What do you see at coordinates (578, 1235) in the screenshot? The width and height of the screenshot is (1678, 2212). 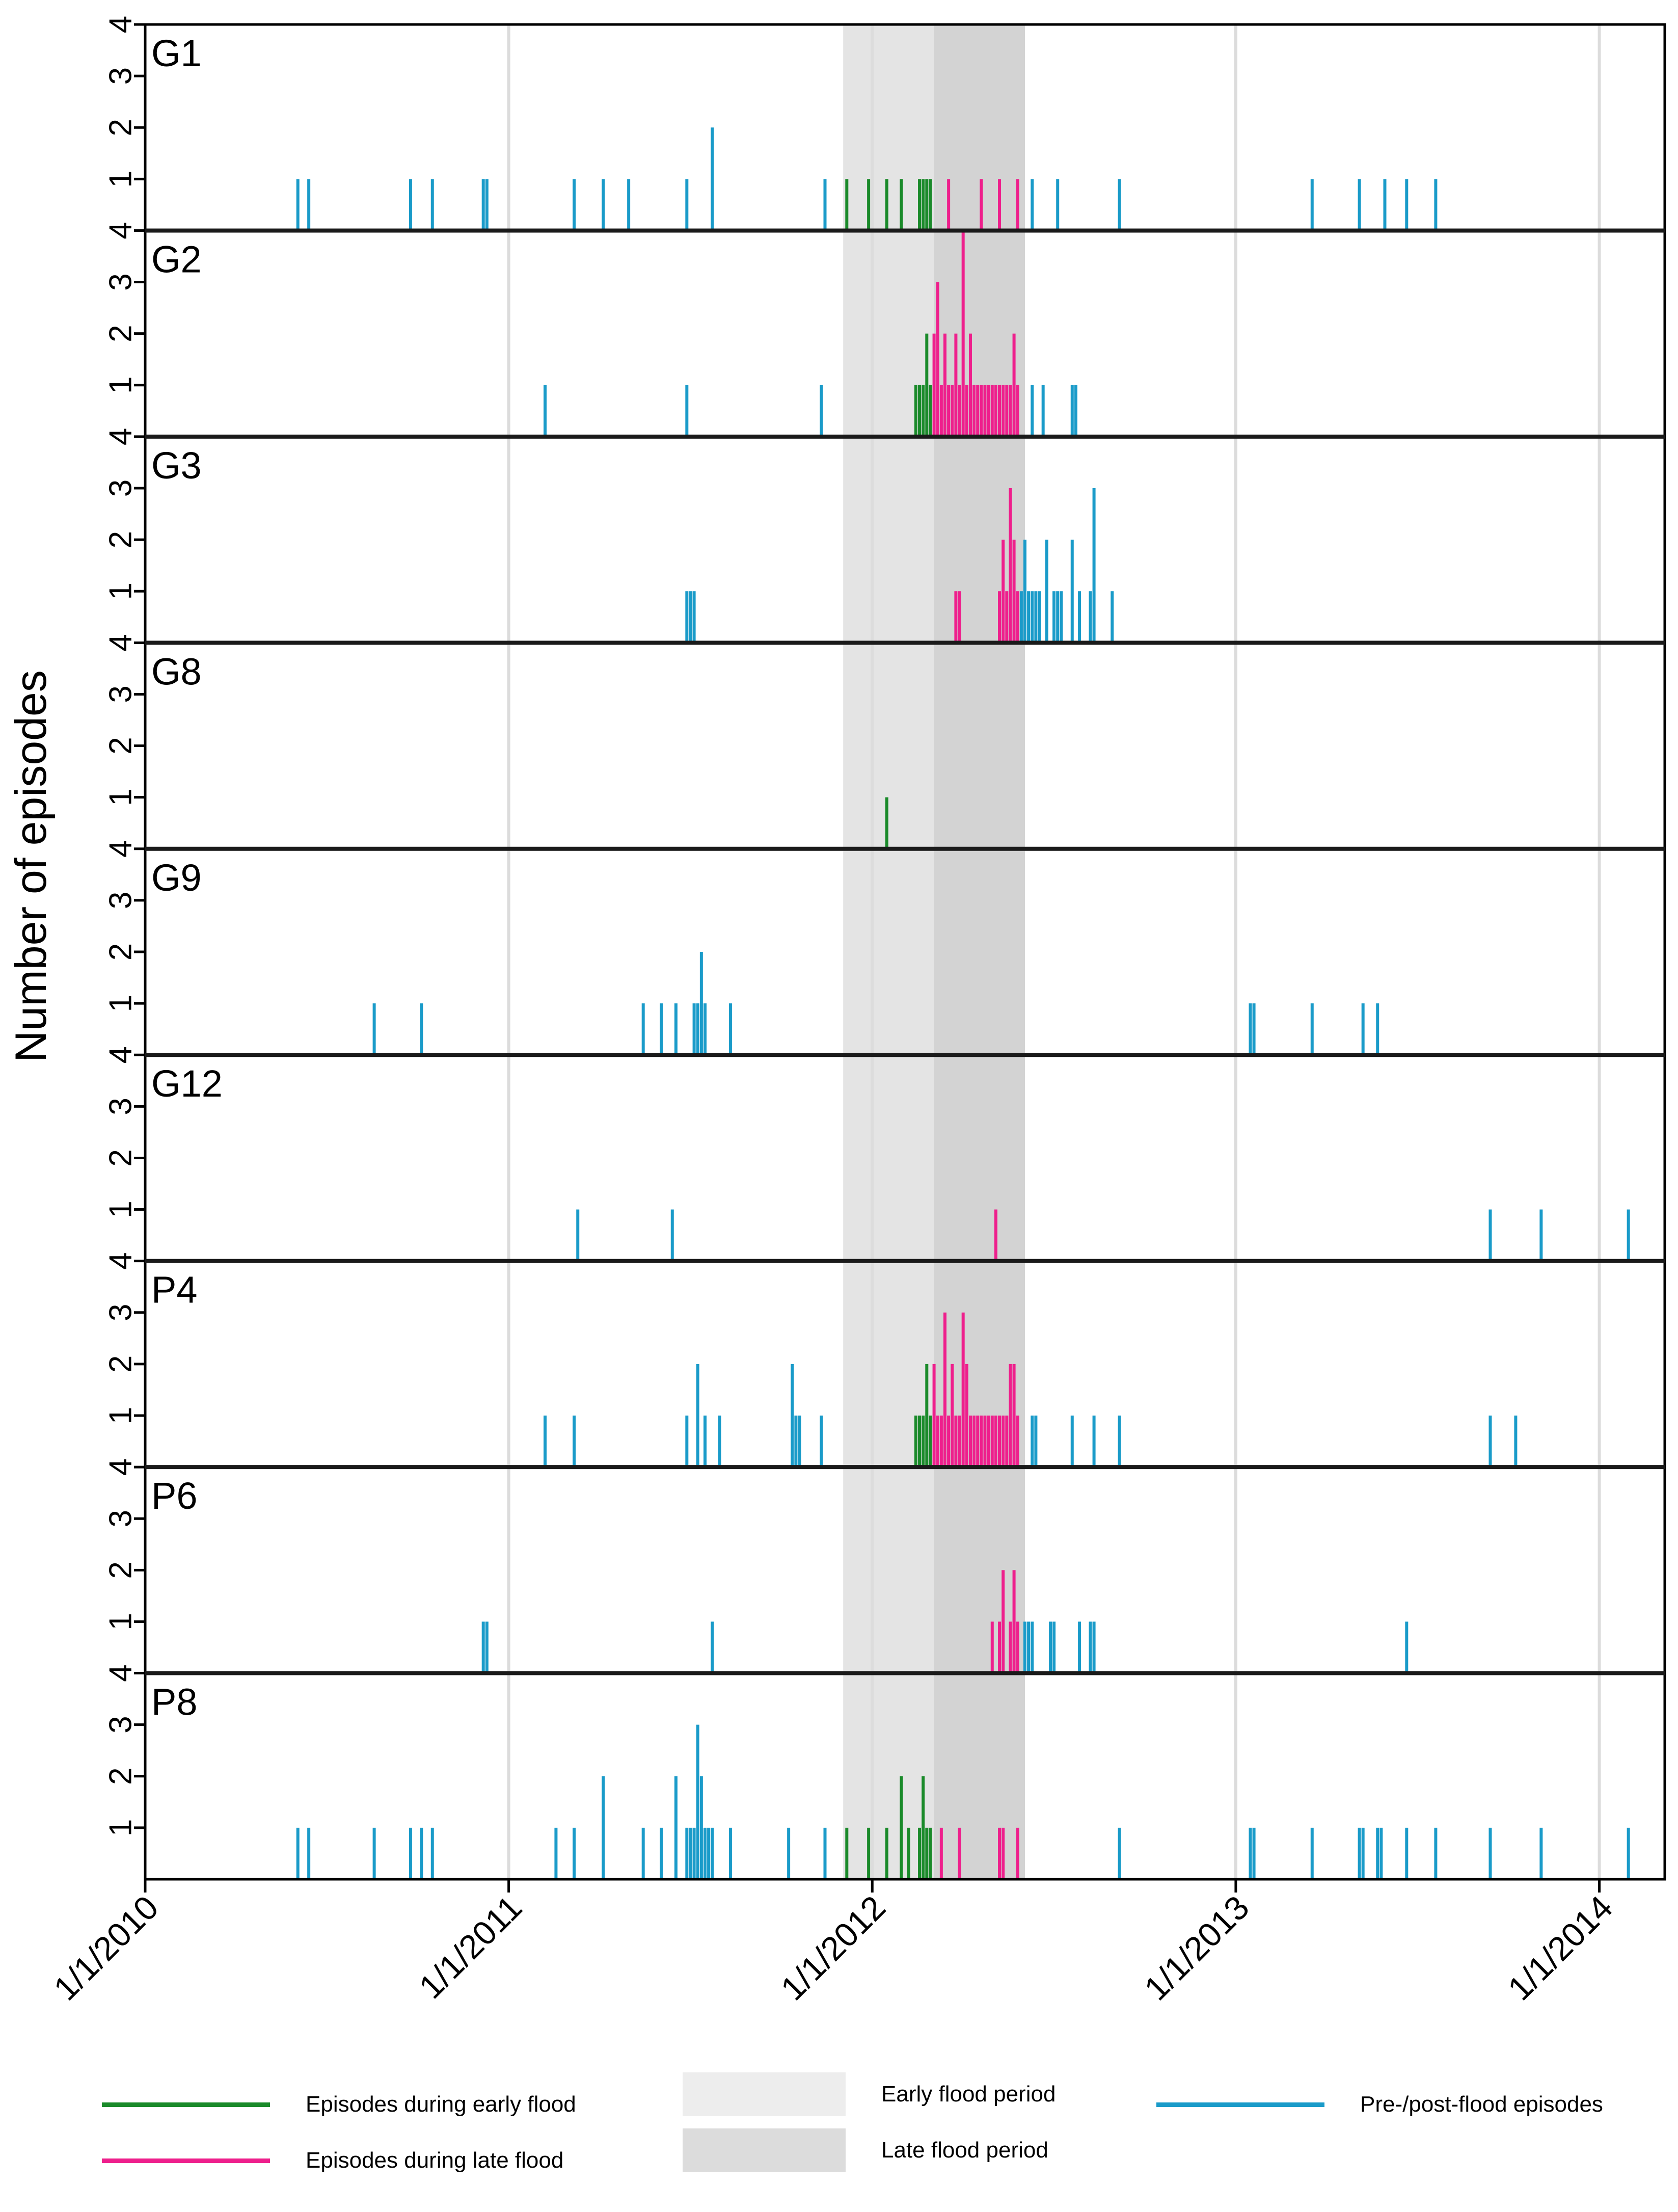 I see `episode-bar-G12-other` at bounding box center [578, 1235].